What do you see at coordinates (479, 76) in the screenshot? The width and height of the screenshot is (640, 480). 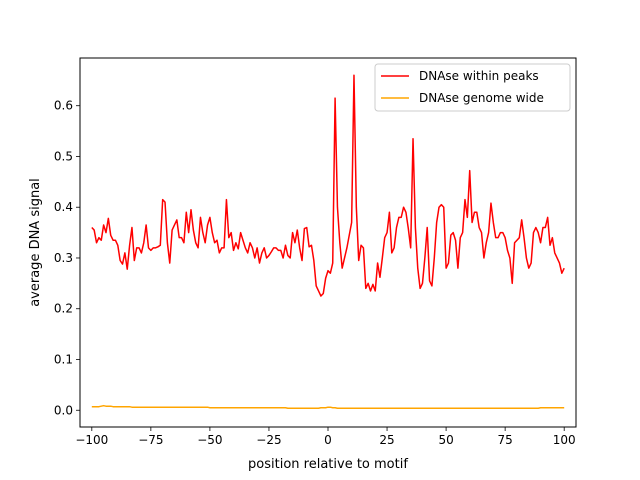 I see `legend-label-1: DNAse within peaks` at bounding box center [479, 76].